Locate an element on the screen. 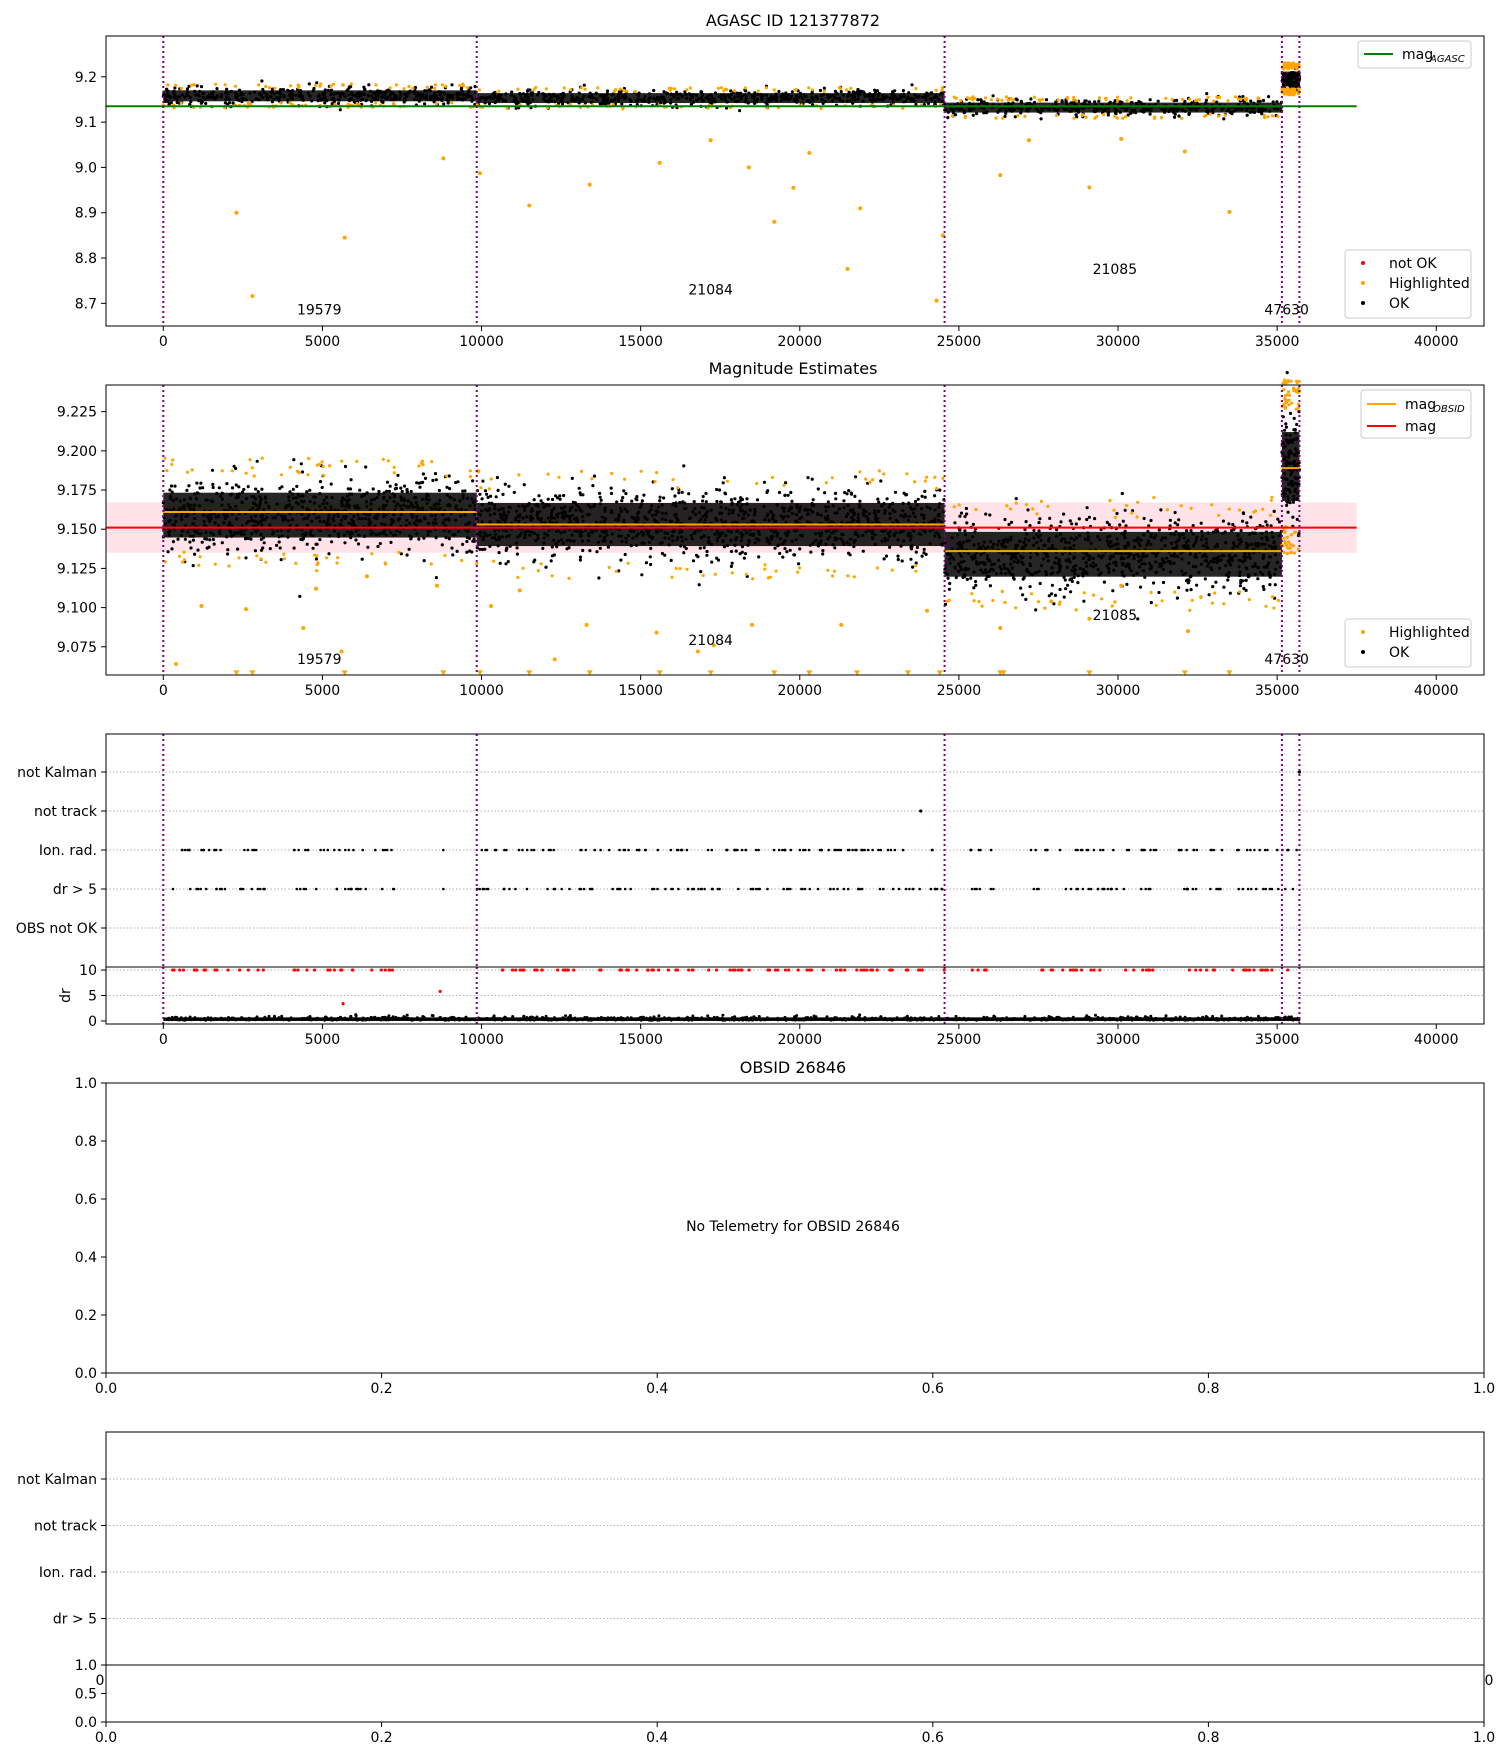  agasc-y-tick-label: 9.0 is located at coordinates (86, 168).